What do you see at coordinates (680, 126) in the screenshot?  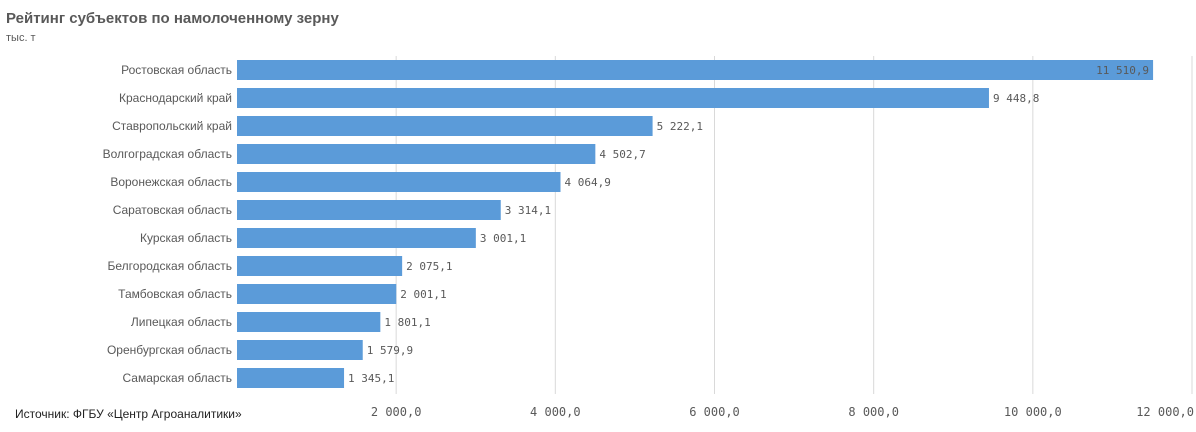 I see `value-label: 5 222,1` at bounding box center [680, 126].